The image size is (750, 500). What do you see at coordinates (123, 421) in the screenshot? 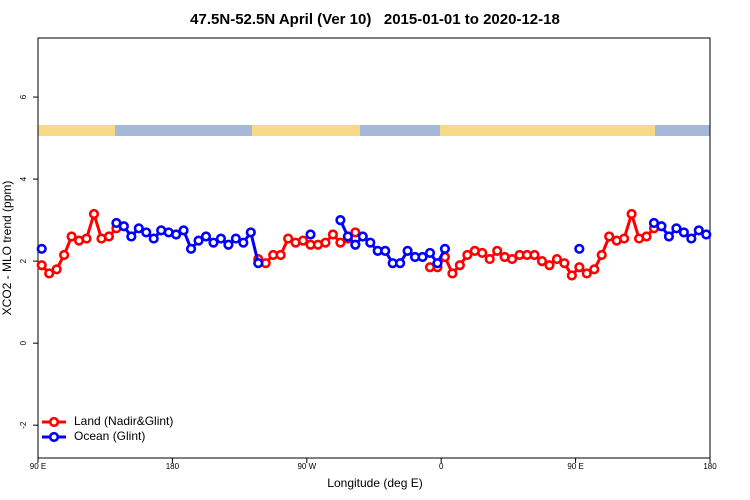
I see `legend-label: Land (Nadir&Glint)` at bounding box center [123, 421].